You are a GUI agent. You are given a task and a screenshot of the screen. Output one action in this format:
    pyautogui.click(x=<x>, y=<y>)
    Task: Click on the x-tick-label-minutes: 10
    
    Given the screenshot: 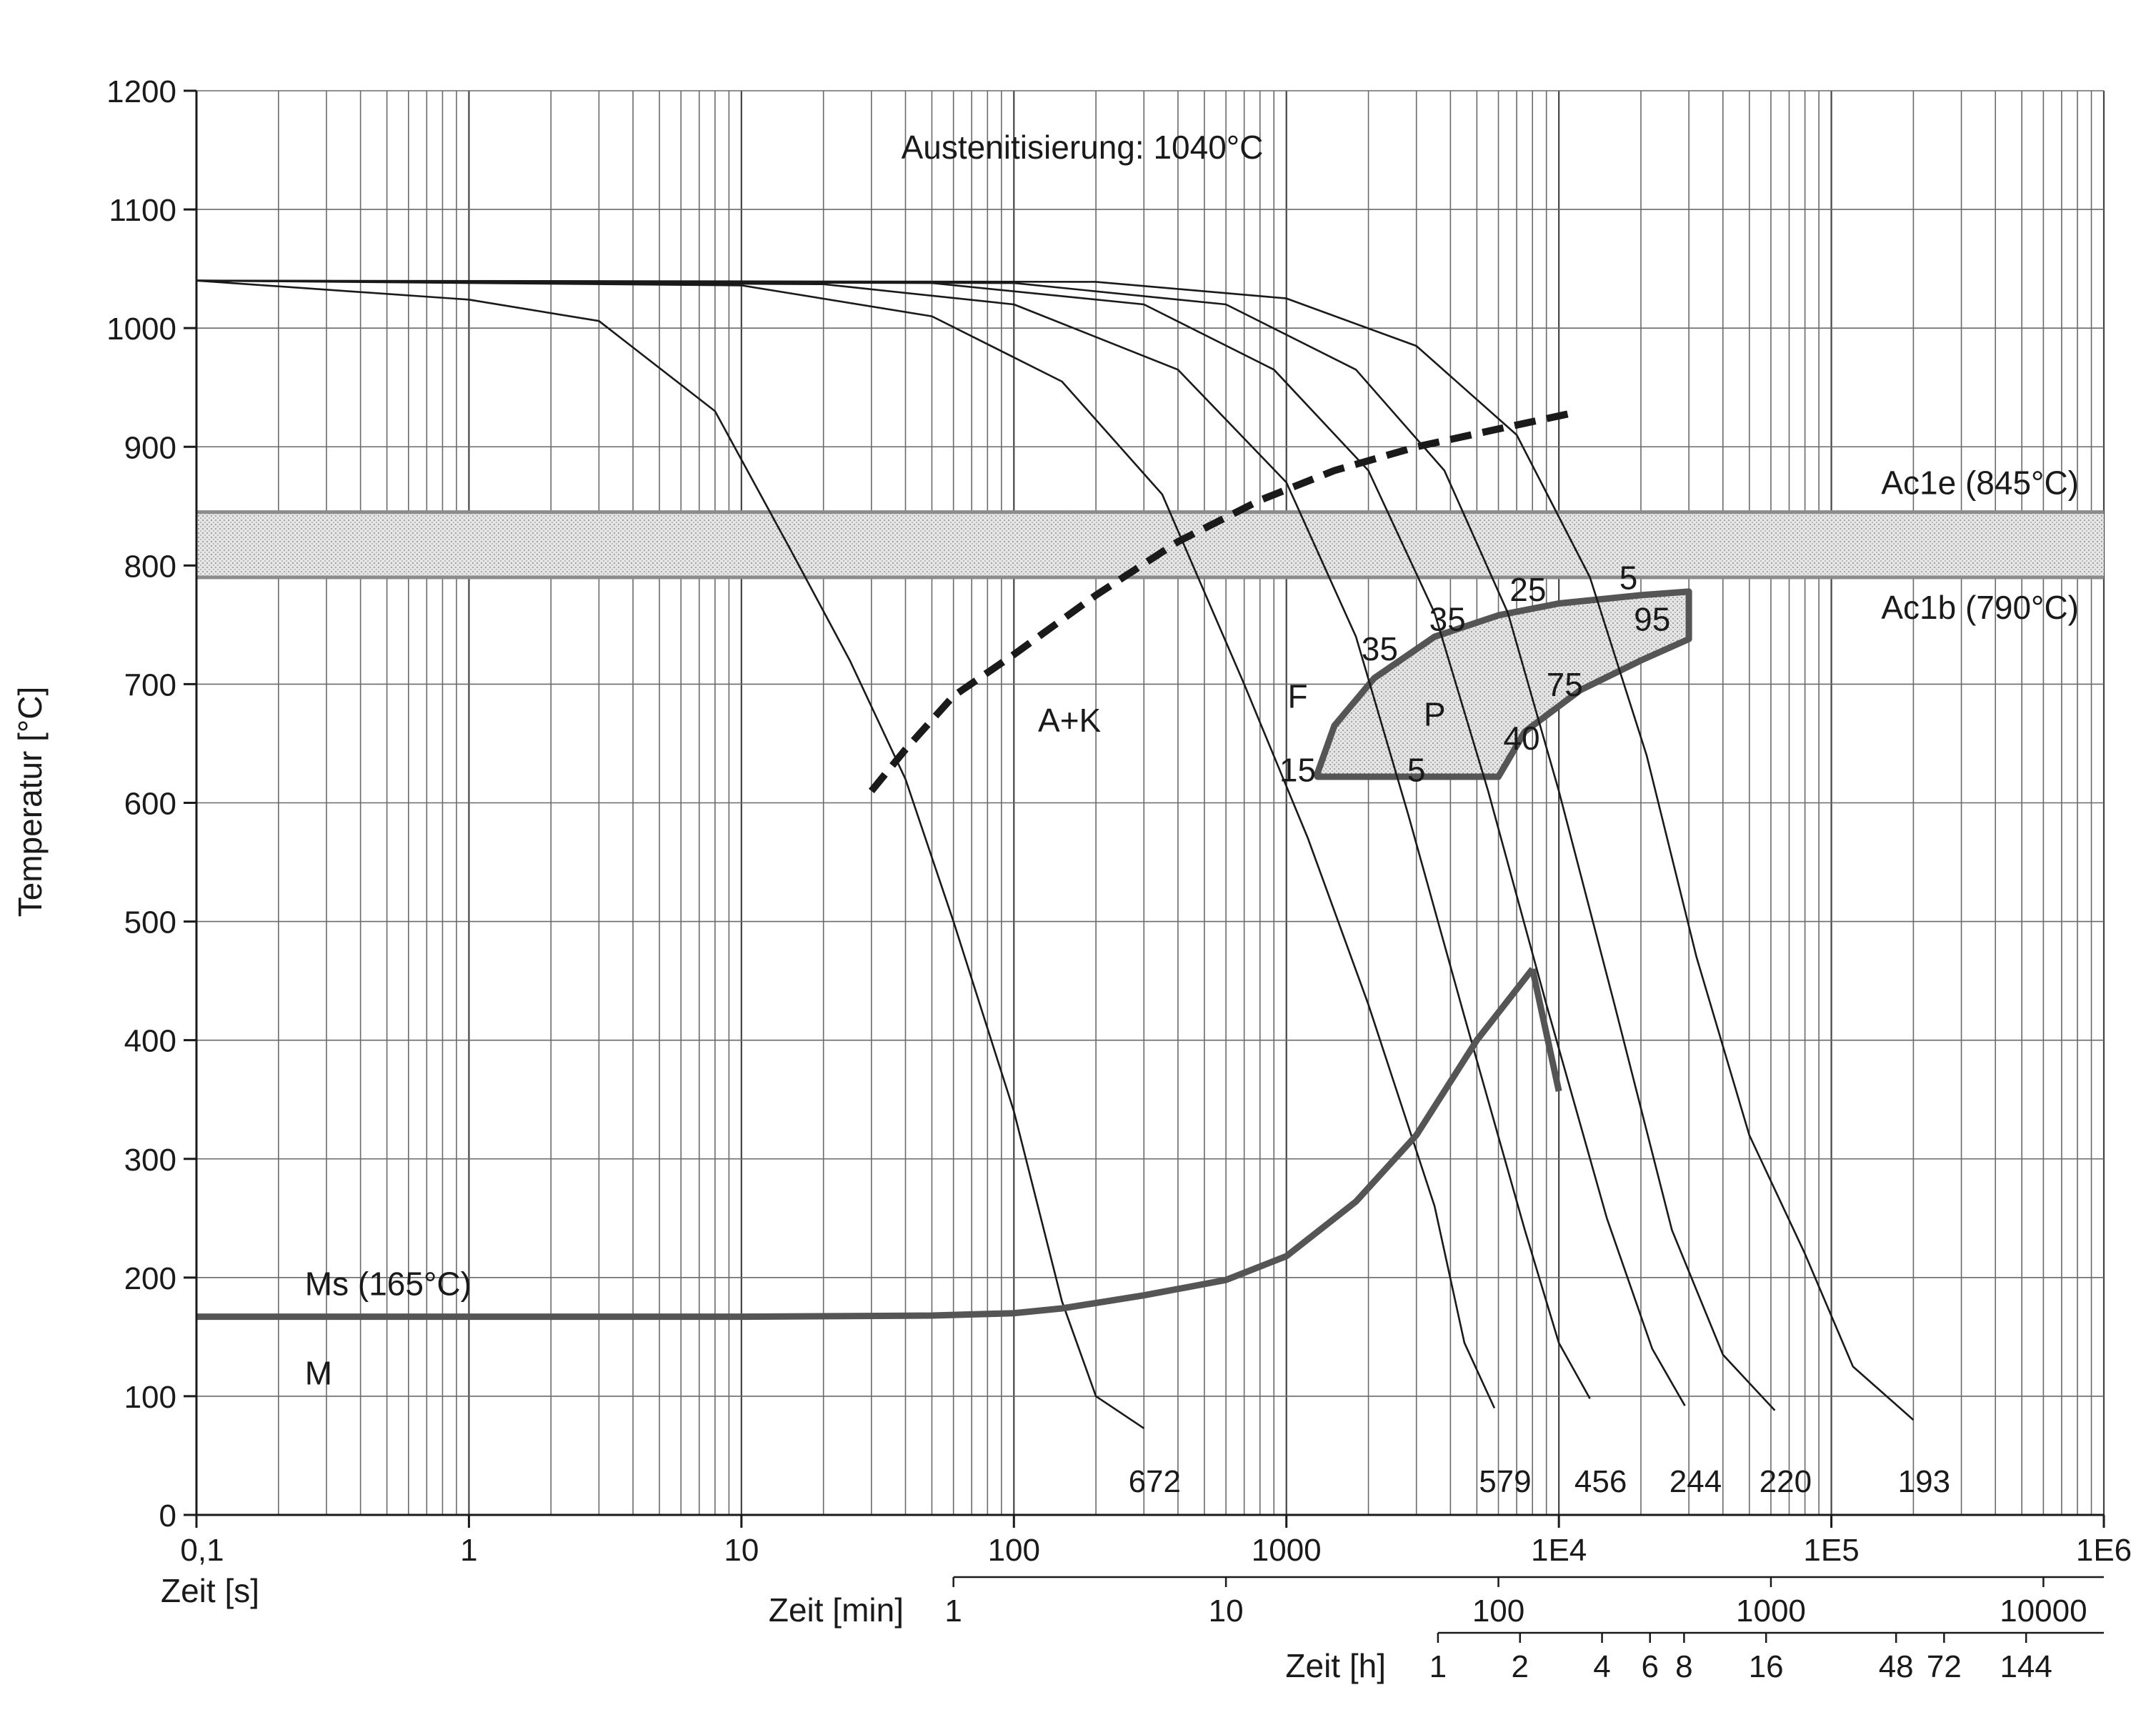 What is the action you would take?
    pyautogui.click(x=1226, y=1611)
    